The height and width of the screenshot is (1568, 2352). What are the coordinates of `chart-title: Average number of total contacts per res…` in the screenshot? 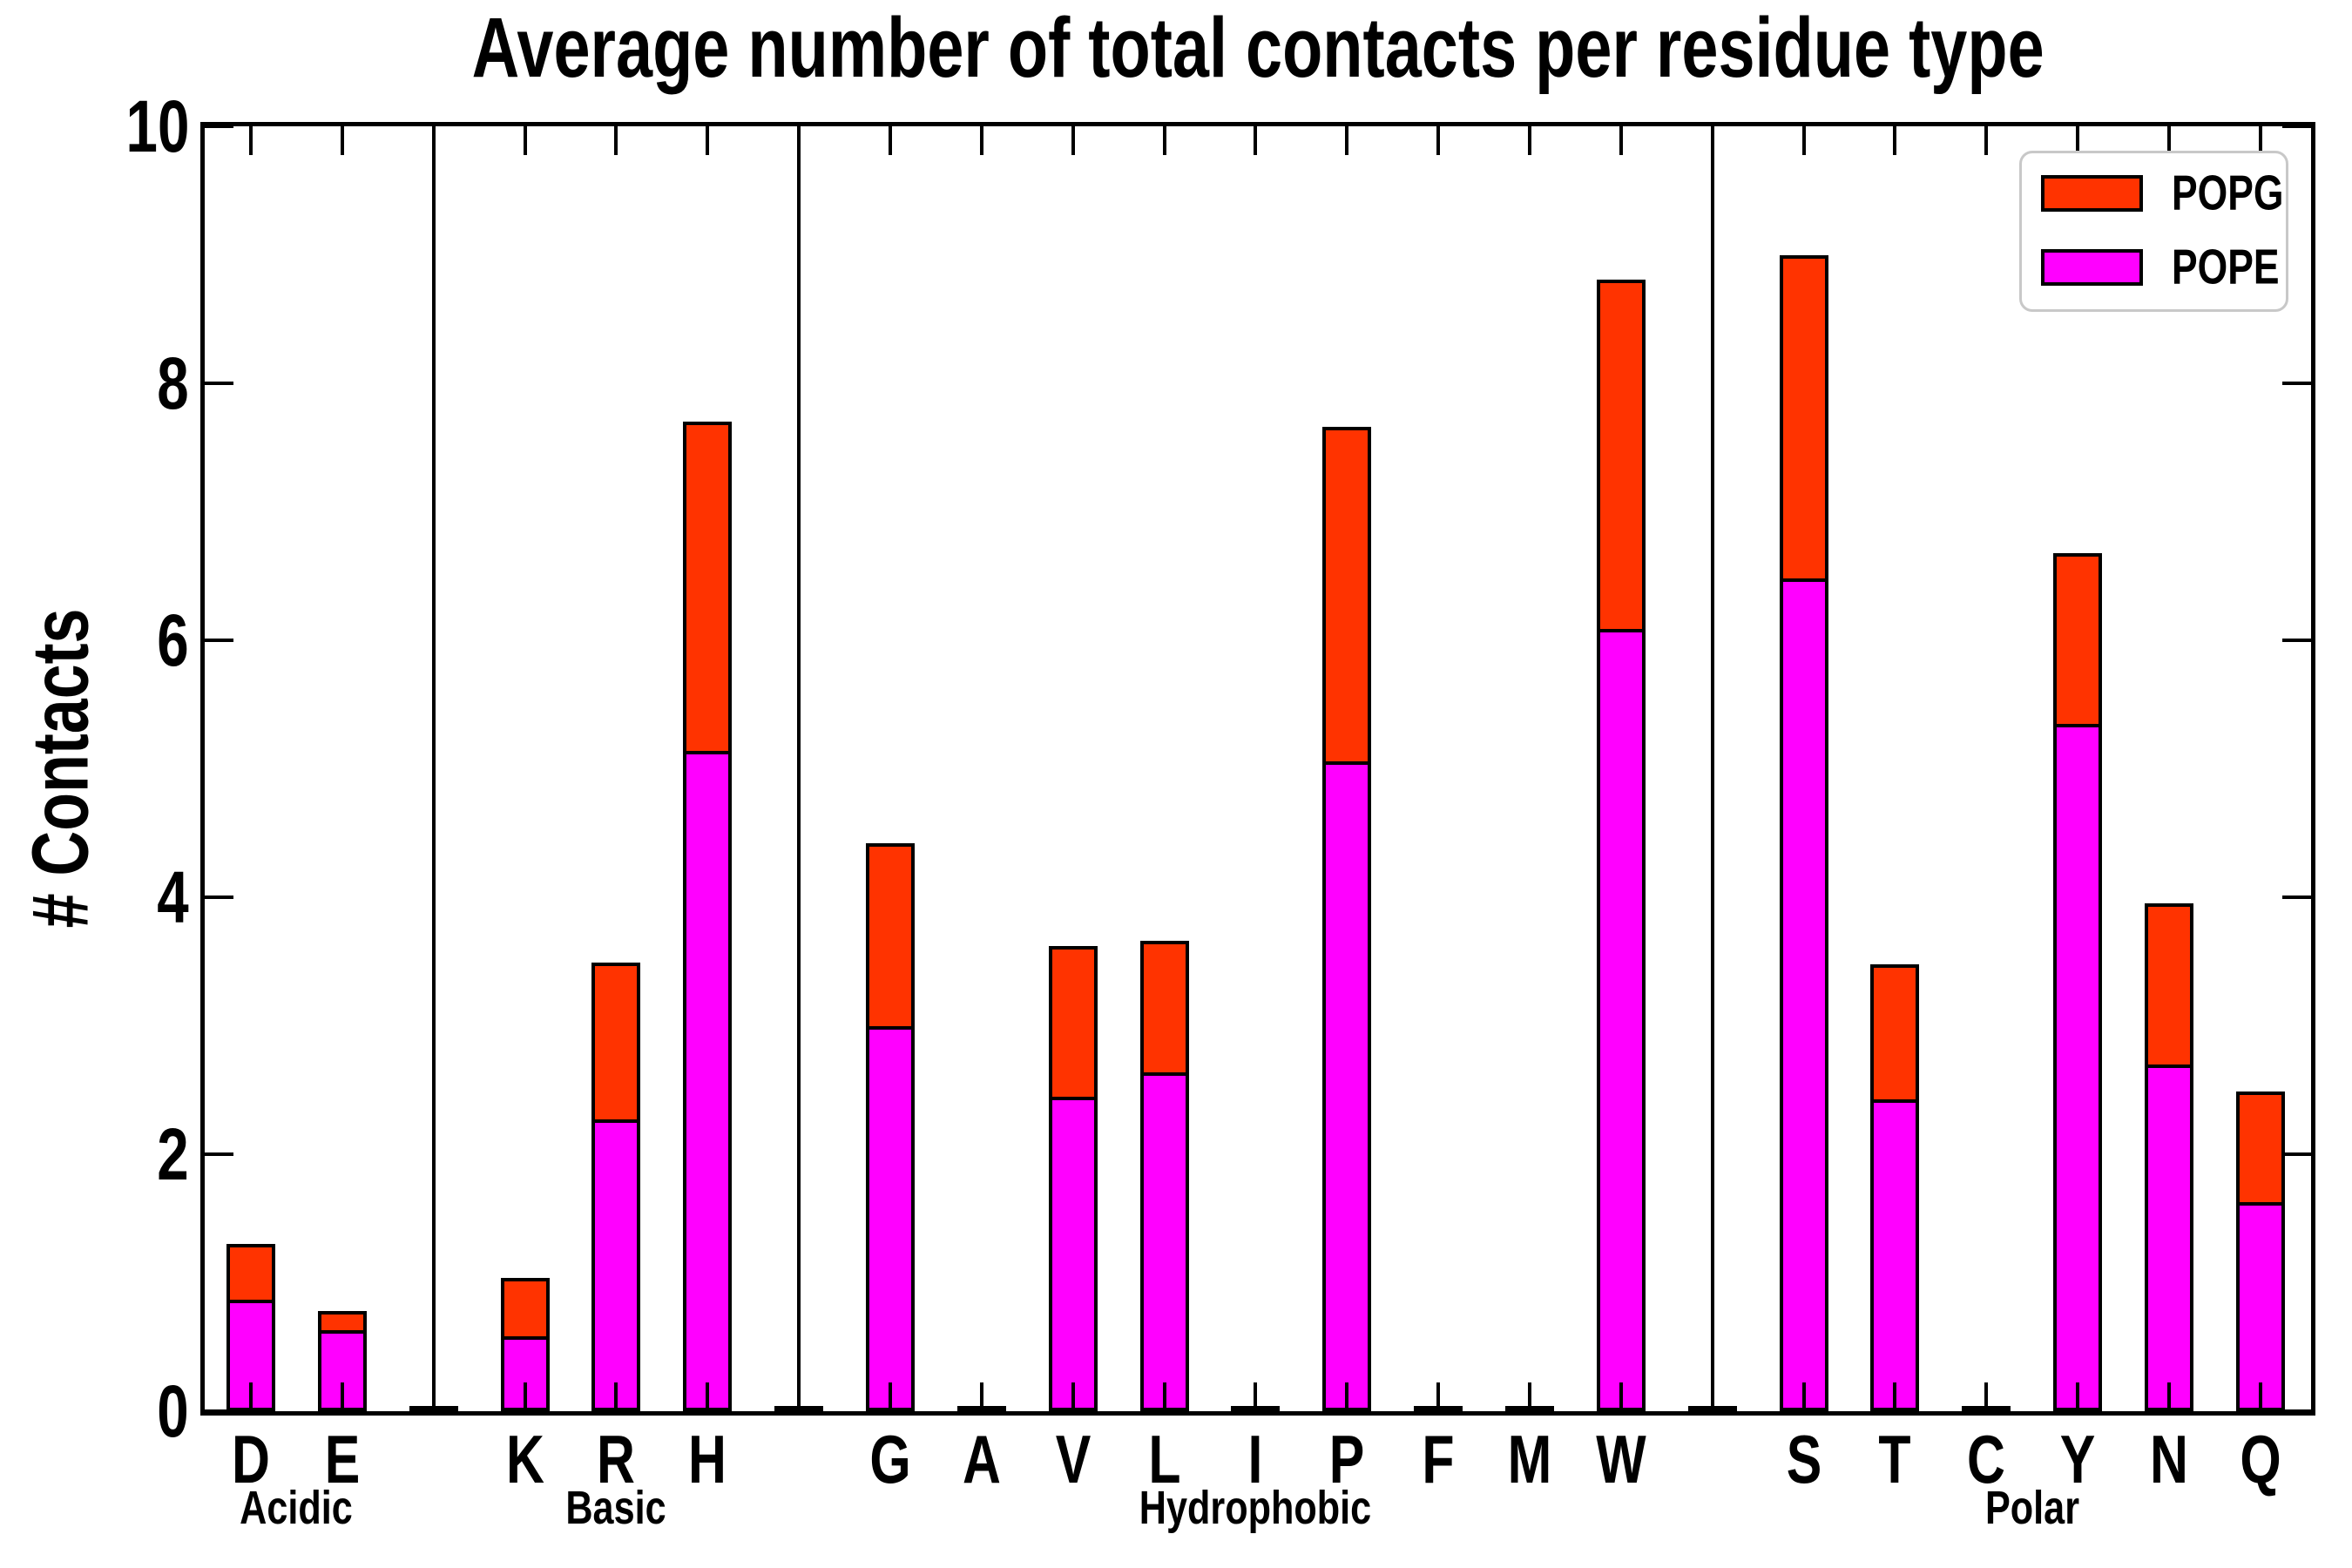 It's located at (1258, 48).